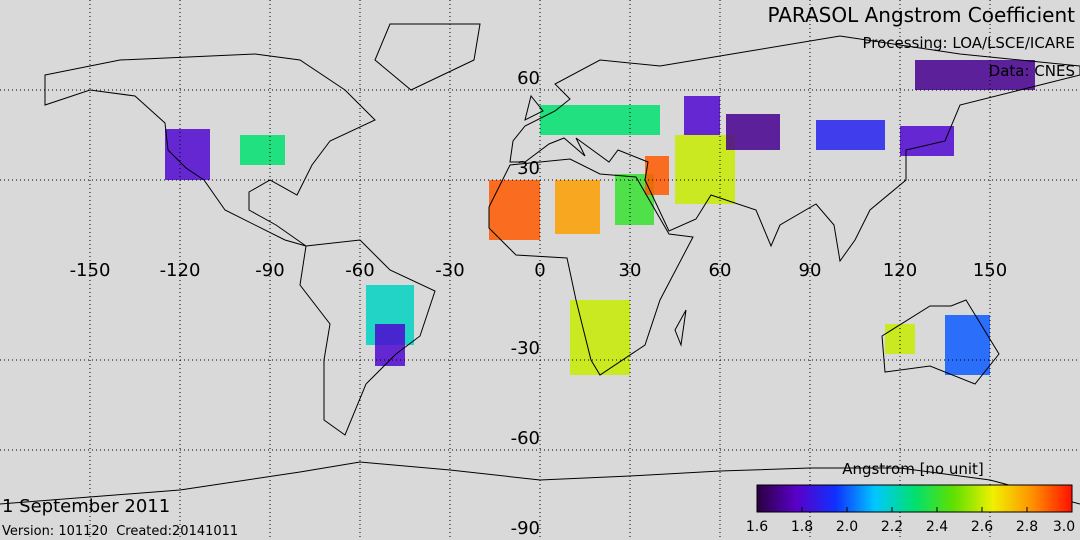 This screenshot has height=540, width=1080. Describe the element at coordinates (269, 270) in the screenshot. I see `longitude-label: -90` at that location.